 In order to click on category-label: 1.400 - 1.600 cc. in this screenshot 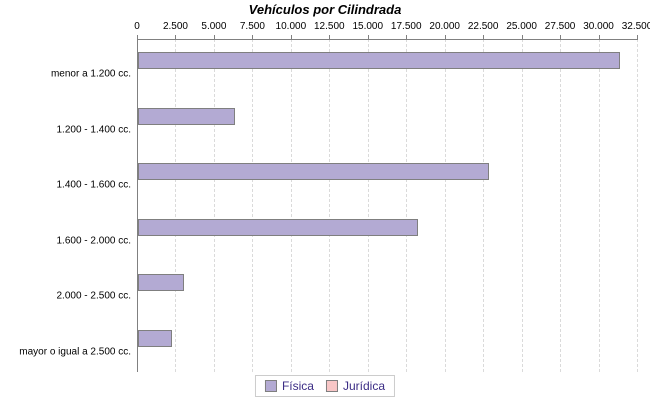, I will do `click(94, 185)`.